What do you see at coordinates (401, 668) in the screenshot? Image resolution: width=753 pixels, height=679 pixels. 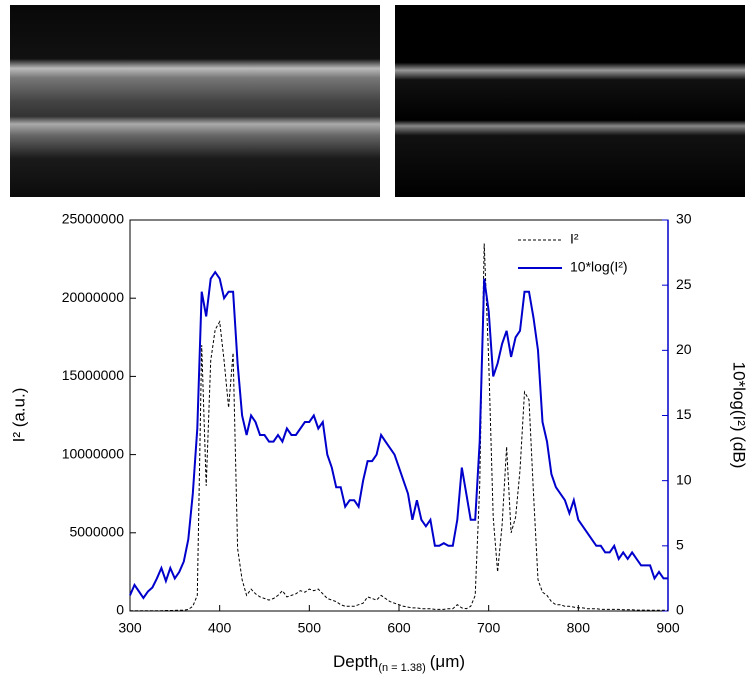 I see `x-label-sub: (n = 1.38)` at bounding box center [401, 668].